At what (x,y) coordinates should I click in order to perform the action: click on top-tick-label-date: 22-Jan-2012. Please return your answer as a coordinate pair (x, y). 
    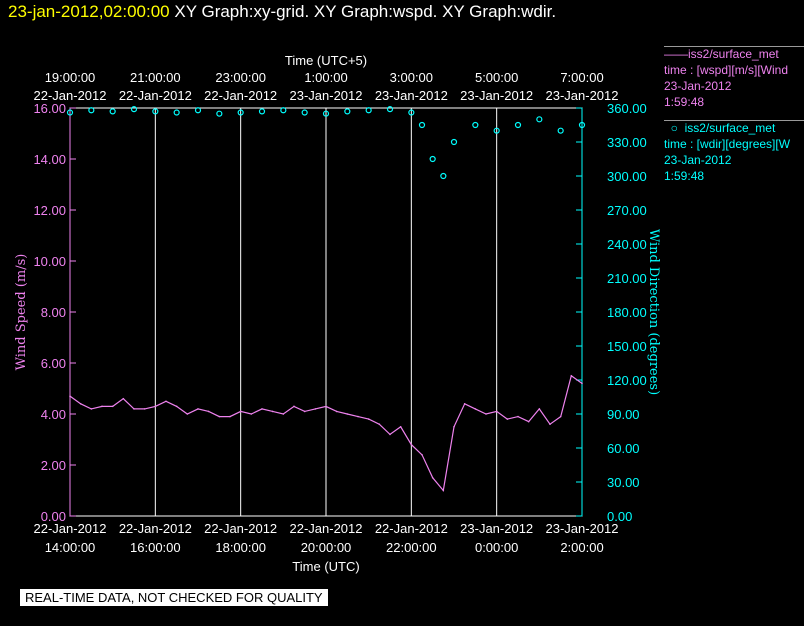
    Looking at the image, I should click on (70, 95).